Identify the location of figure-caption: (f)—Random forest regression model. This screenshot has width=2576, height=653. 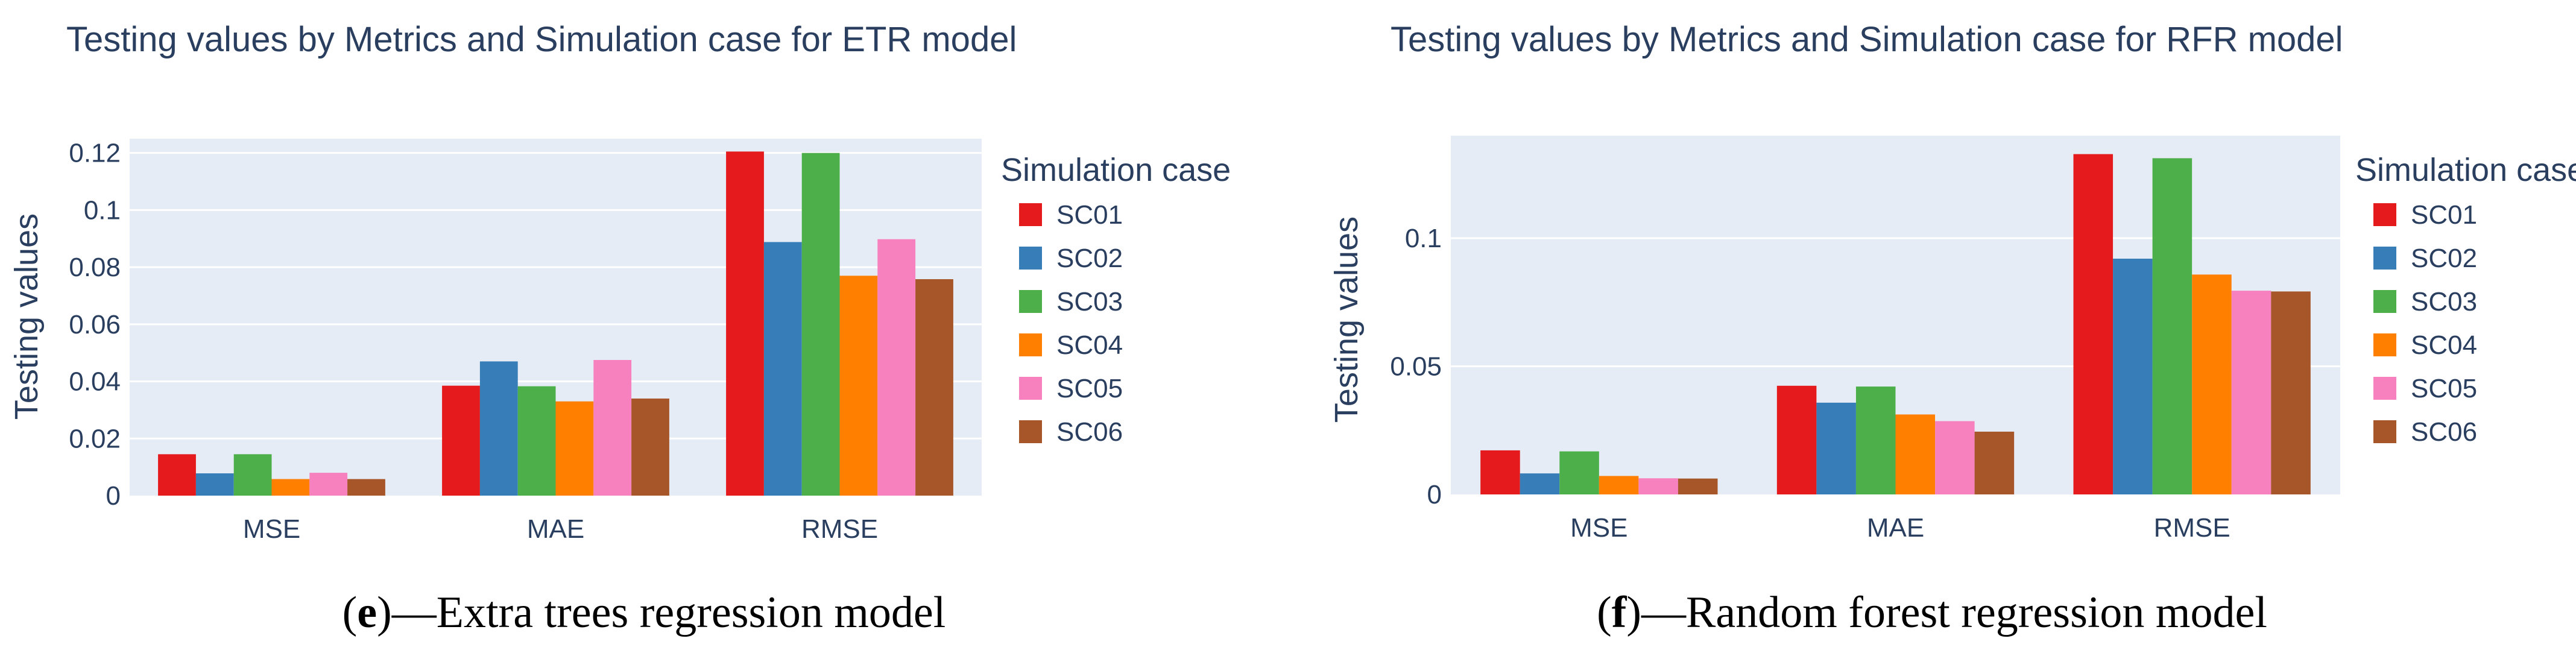
(1932, 612).